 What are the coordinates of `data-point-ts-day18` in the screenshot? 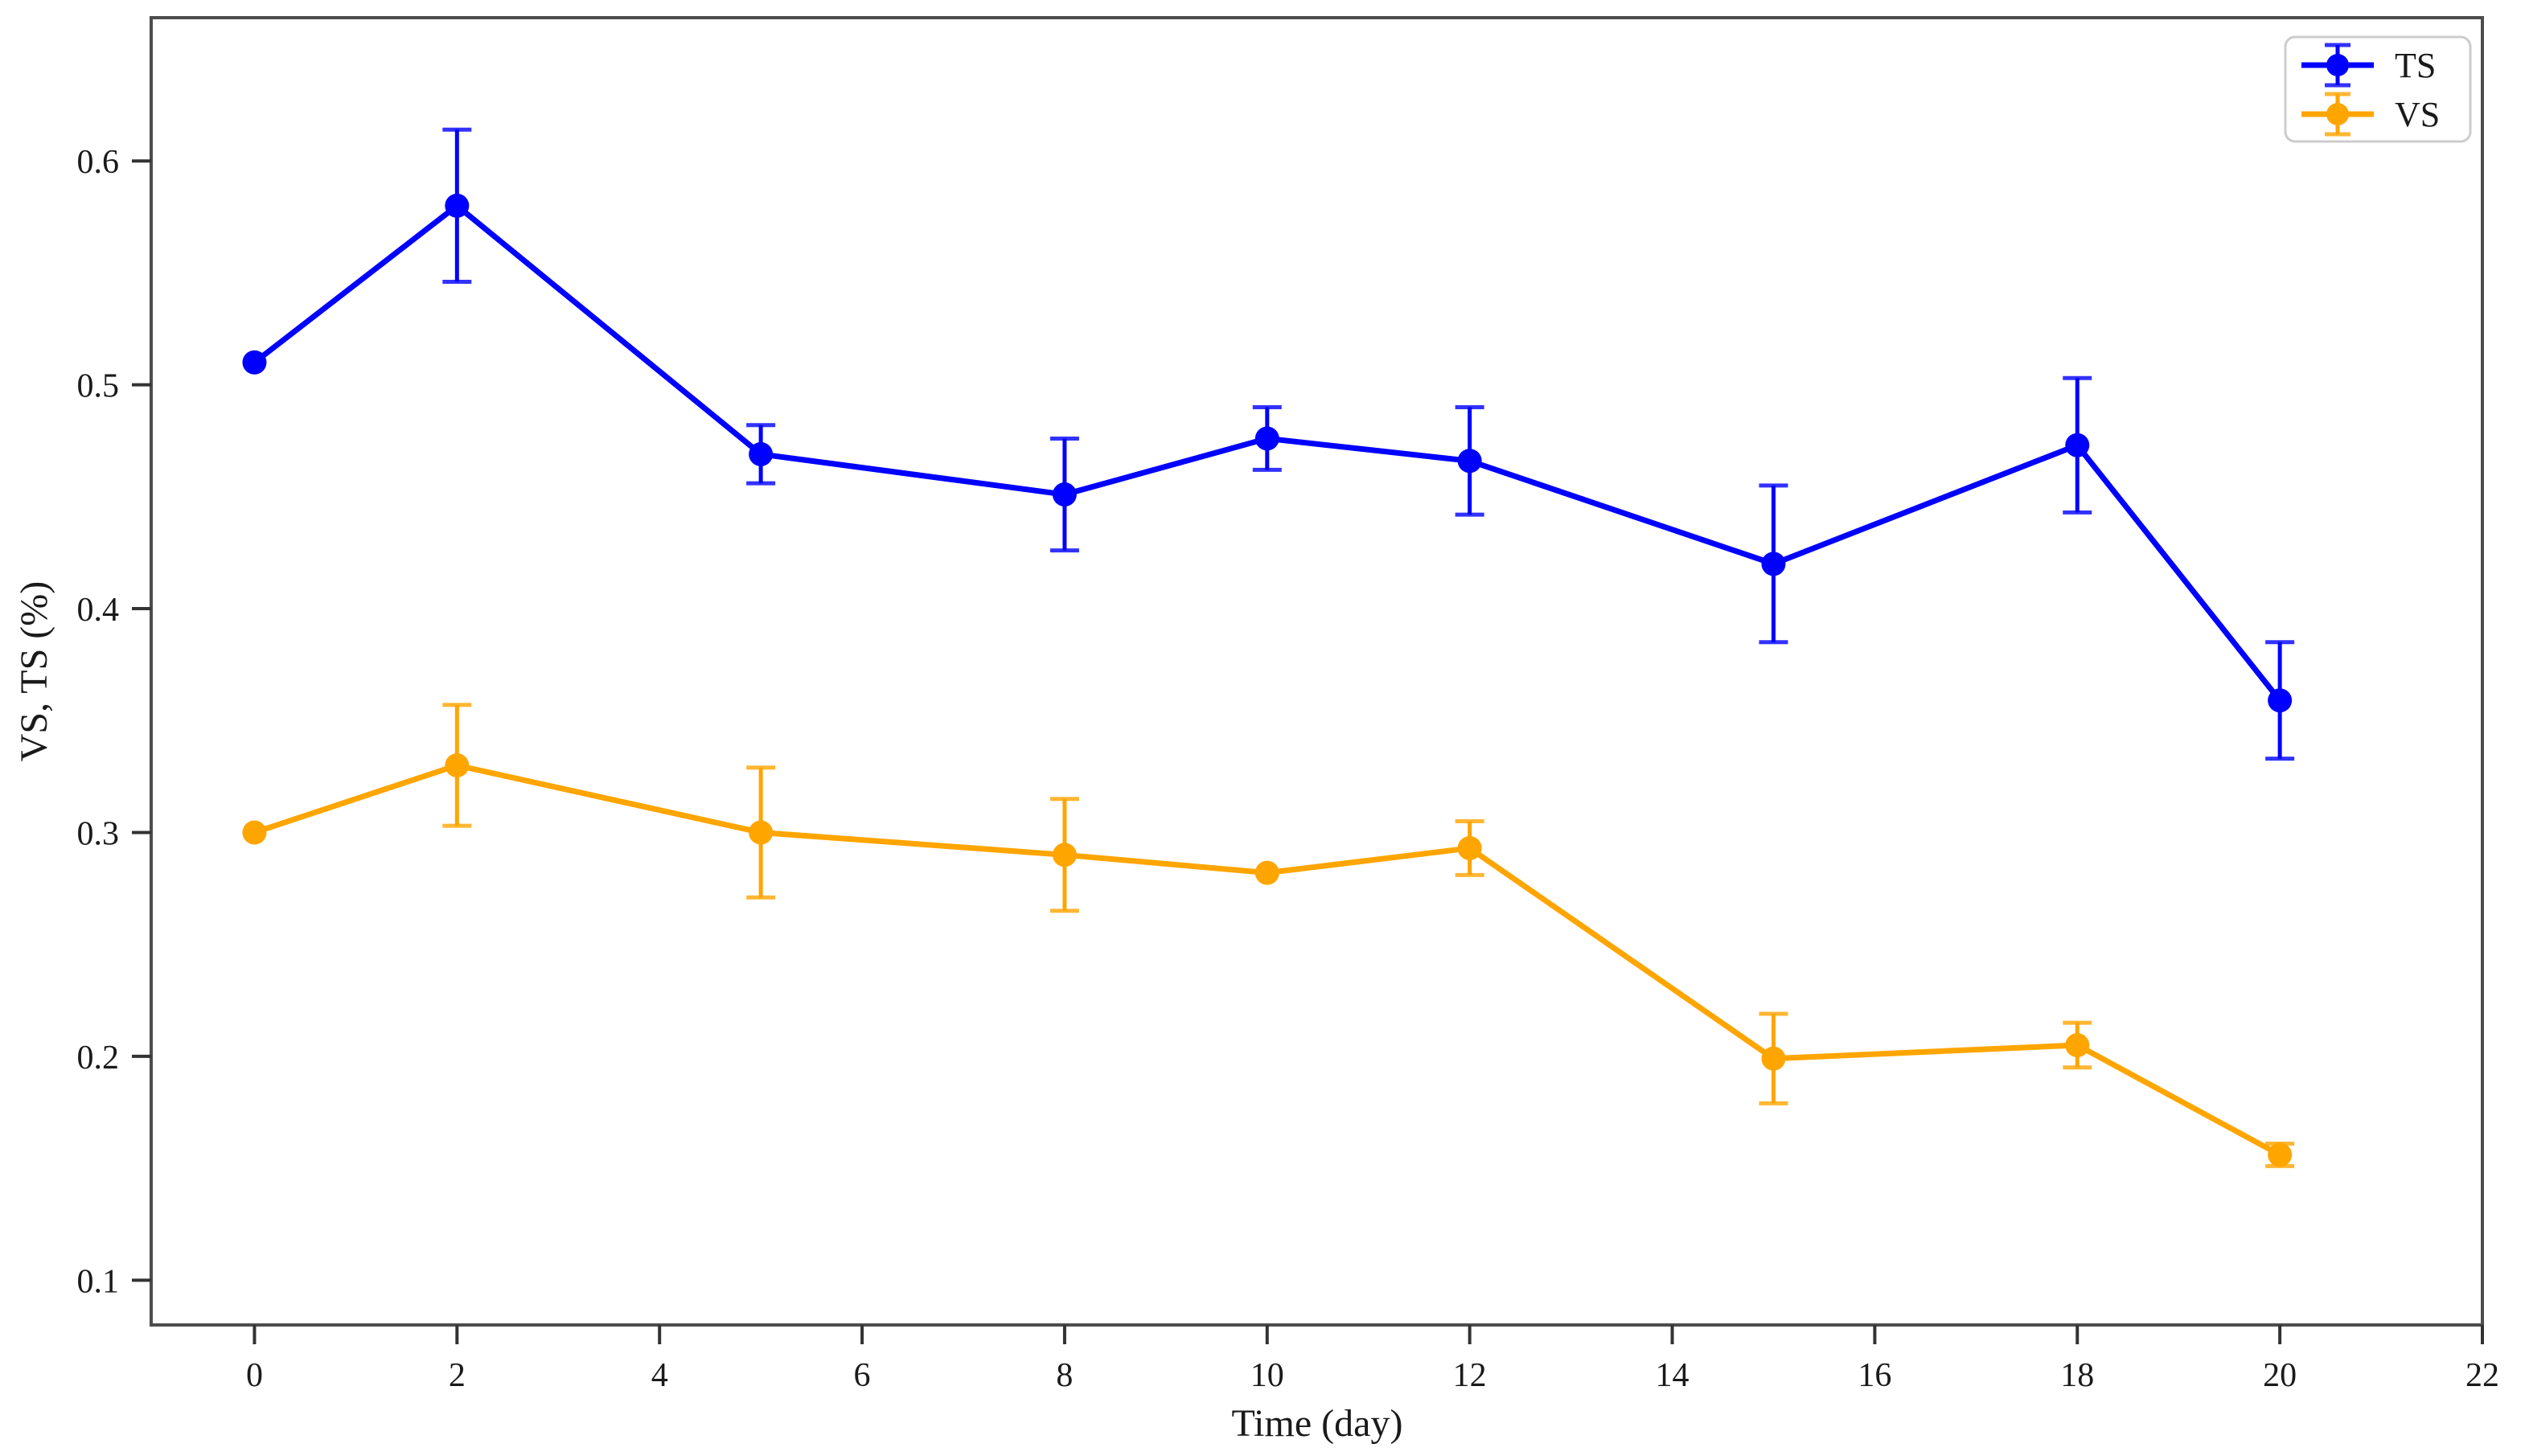 It's located at (2077, 445).